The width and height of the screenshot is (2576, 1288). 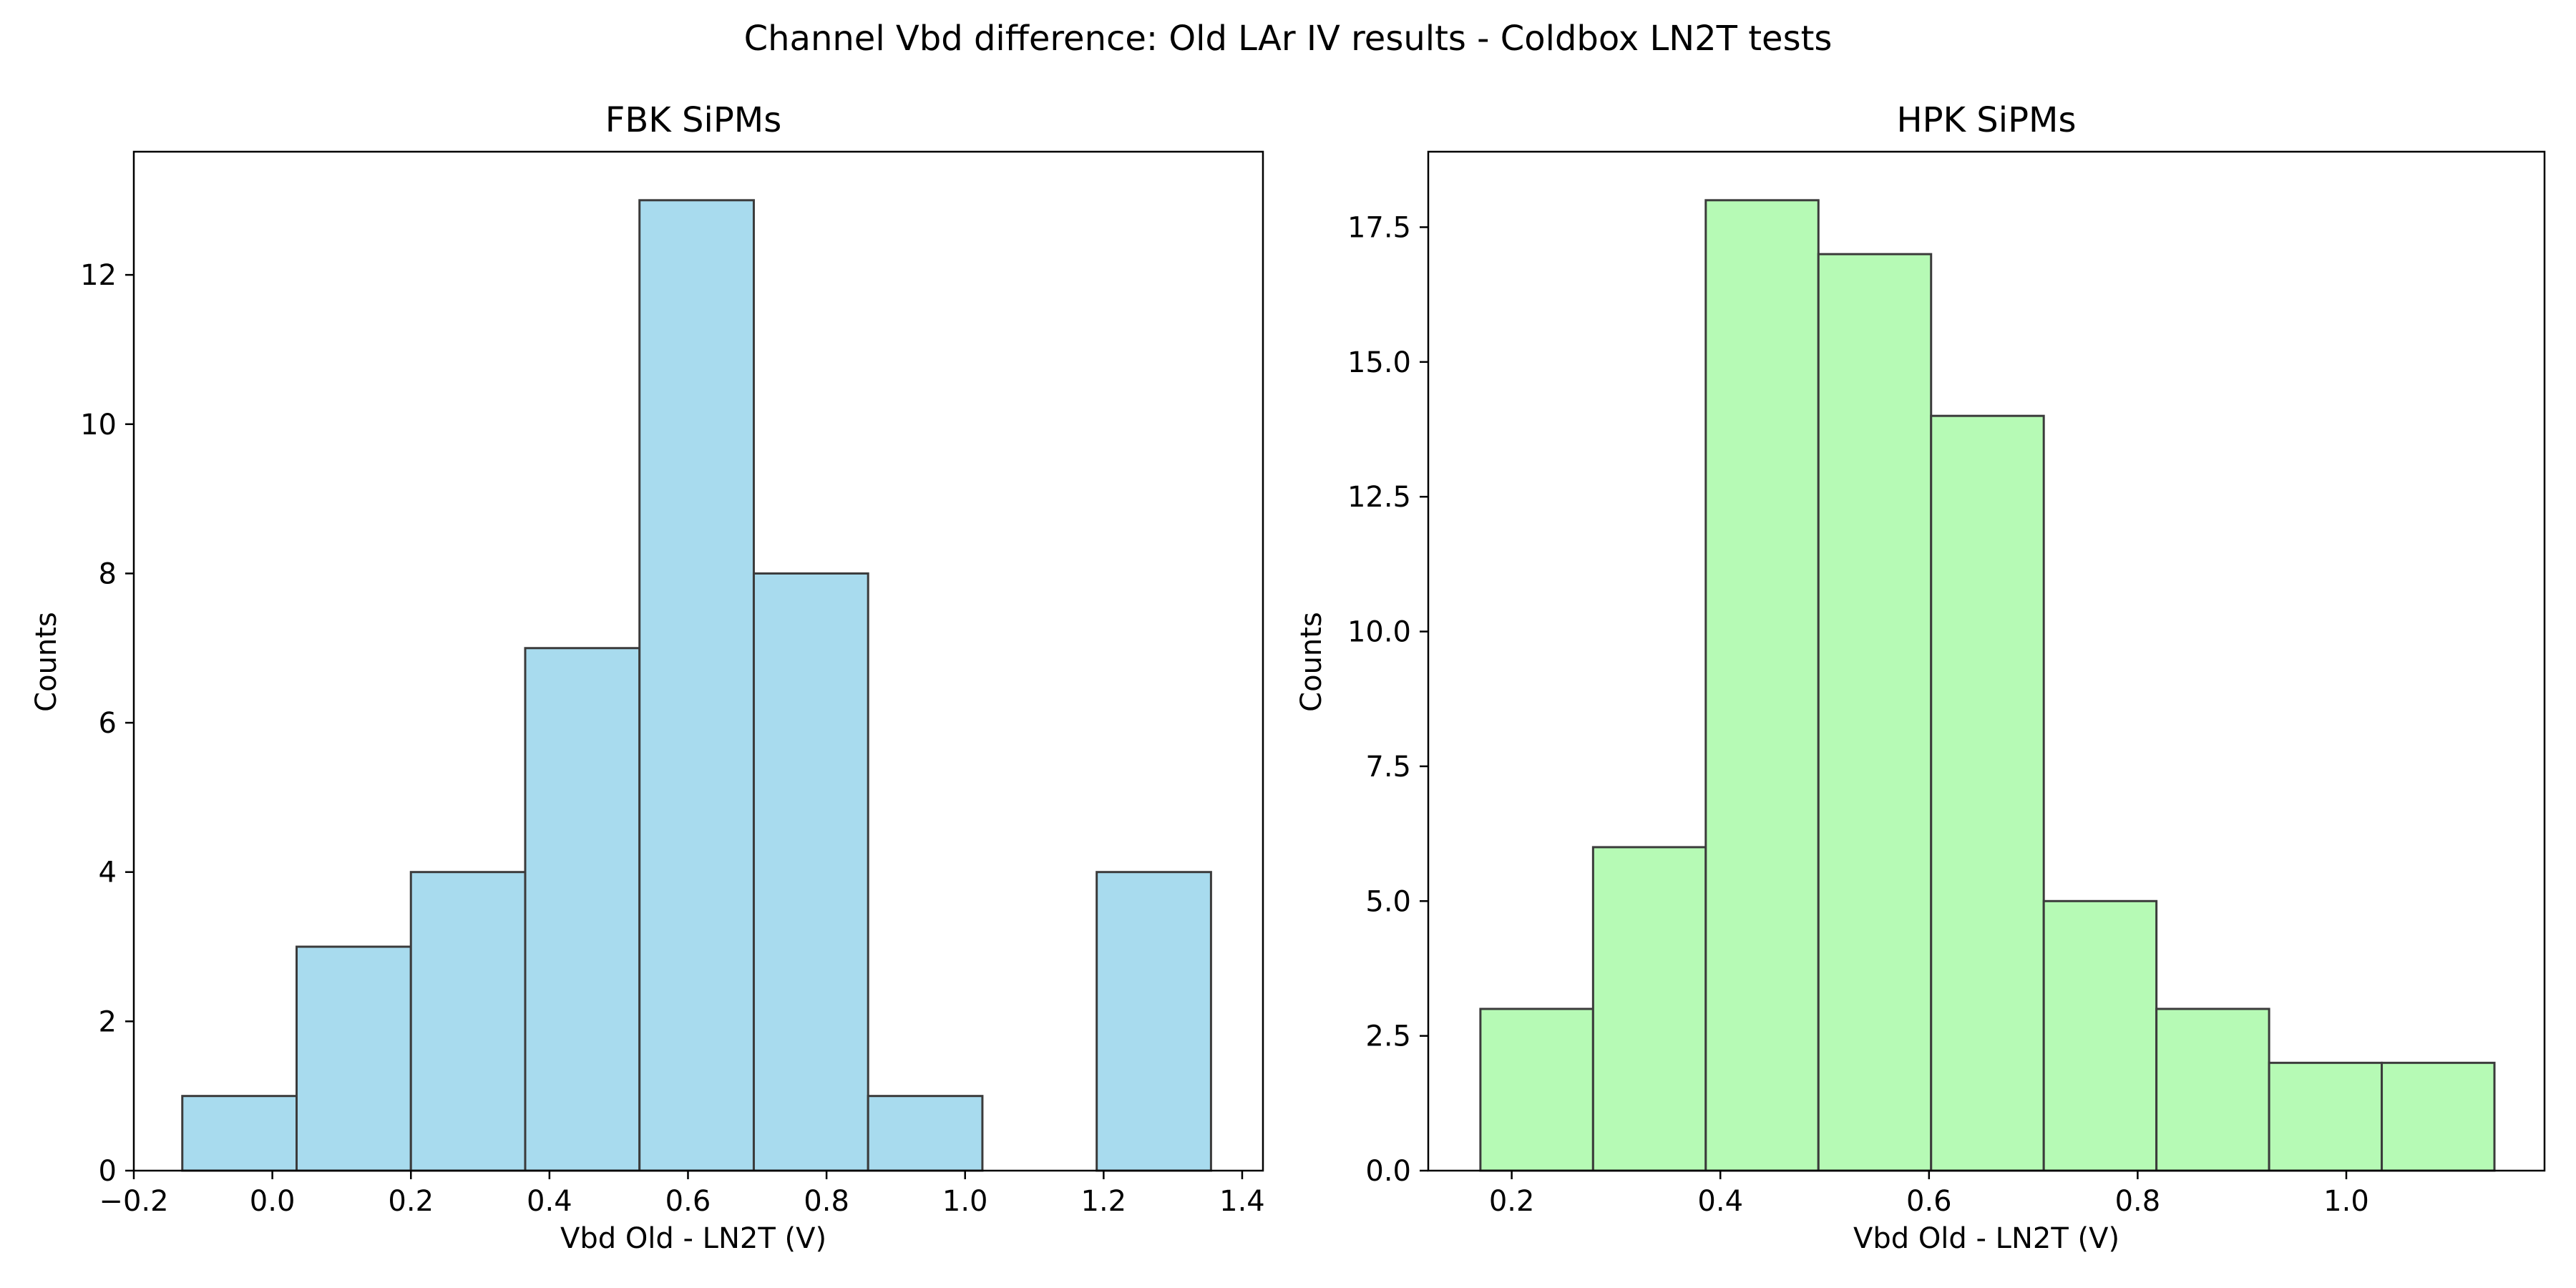 What do you see at coordinates (46, 662) in the screenshot?
I see `fbk-yaxis-label: Counts` at bounding box center [46, 662].